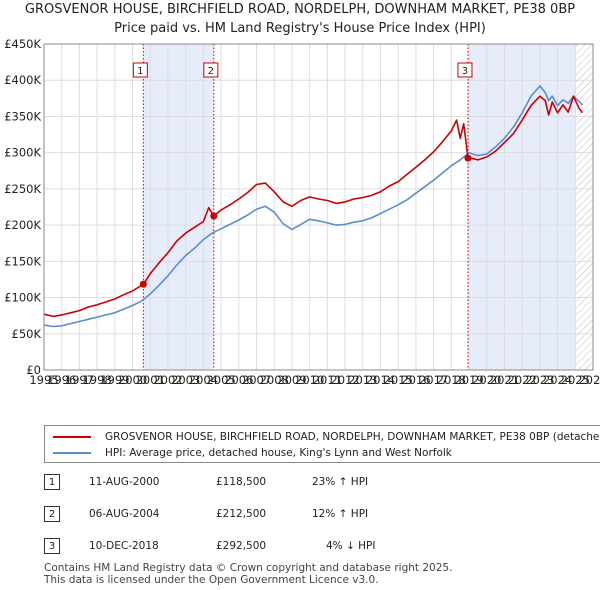 The width and height of the screenshot is (600, 590). Describe the element at coordinates (114, 380) in the screenshot. I see `x-tick-label: 1999` at that location.